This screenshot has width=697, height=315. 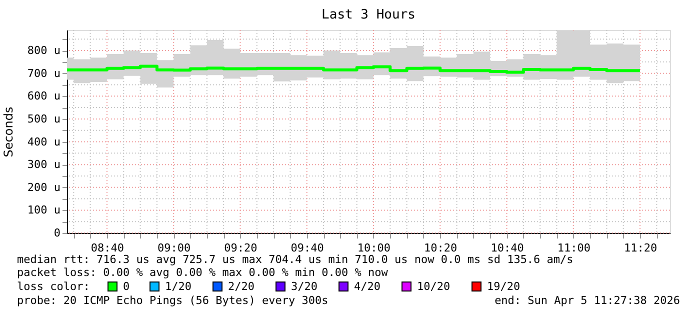 What do you see at coordinates (43, 165) in the screenshot?
I see `y-tick-label: 300 u` at bounding box center [43, 165].